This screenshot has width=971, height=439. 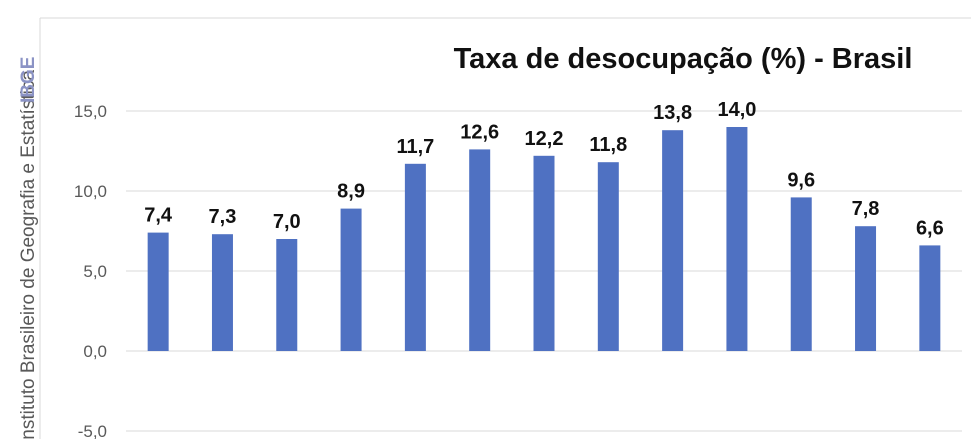 What do you see at coordinates (95, 351) in the screenshot?
I see `y-tick-label: 0,0` at bounding box center [95, 351].